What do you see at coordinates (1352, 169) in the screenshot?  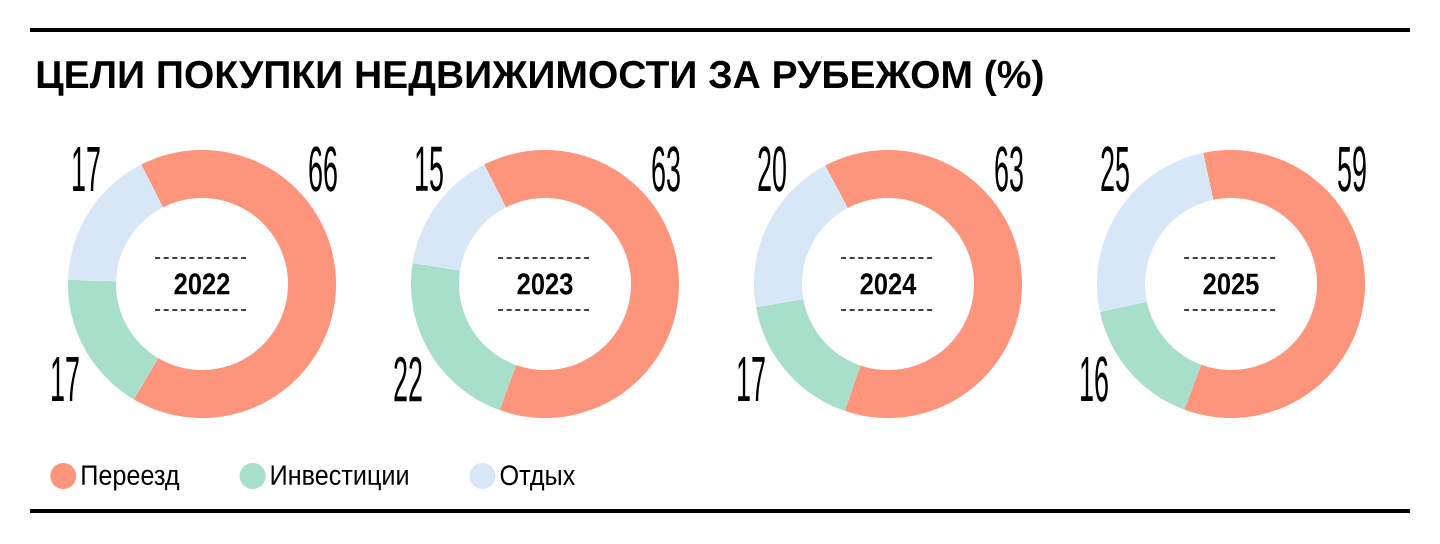 I see `data-label: 59` at bounding box center [1352, 169].